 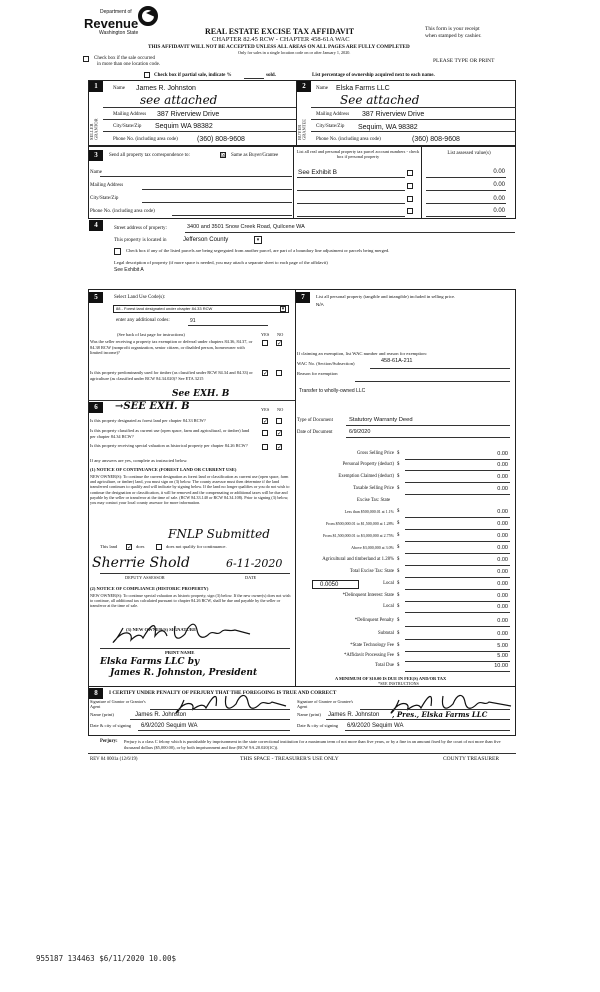 I want to click on date-label: DATE, so click(x=251, y=577).